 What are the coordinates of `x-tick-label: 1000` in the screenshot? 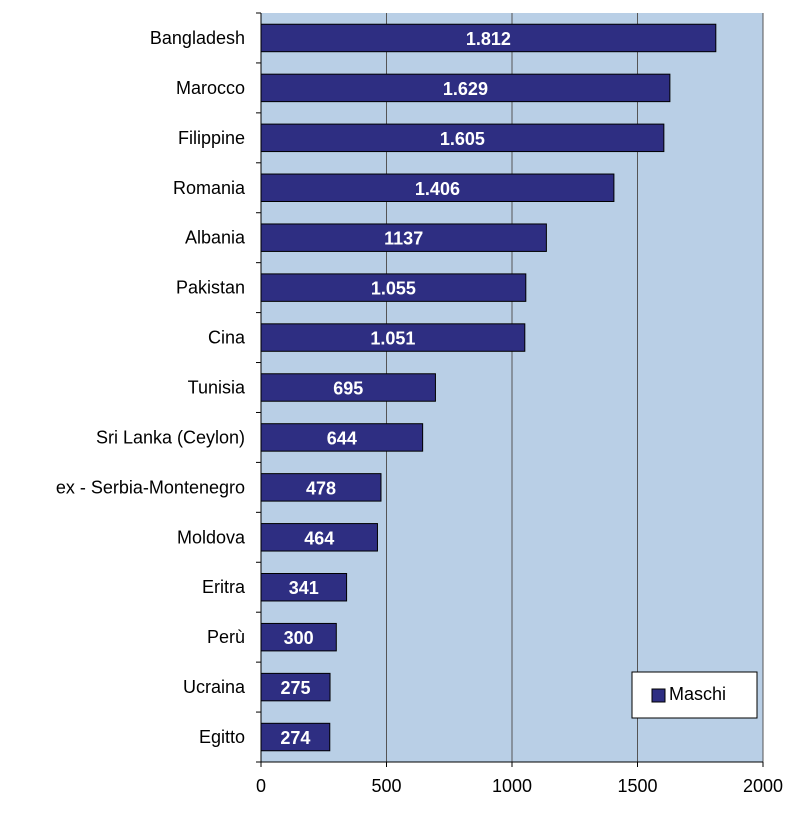 It's located at (512, 786).